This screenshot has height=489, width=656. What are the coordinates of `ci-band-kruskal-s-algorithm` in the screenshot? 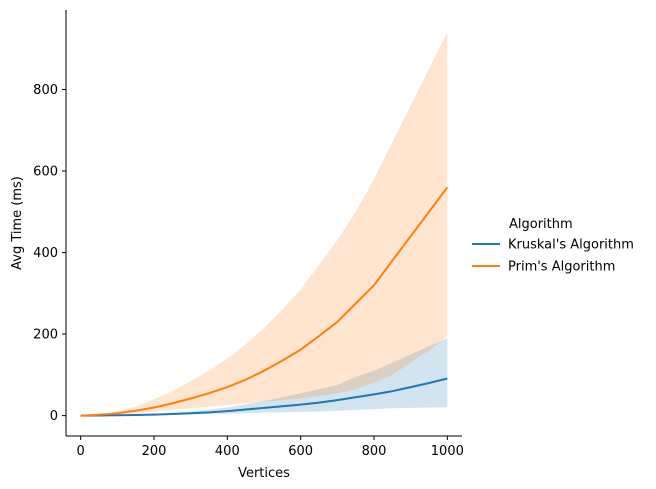 It's located at (264, 377).